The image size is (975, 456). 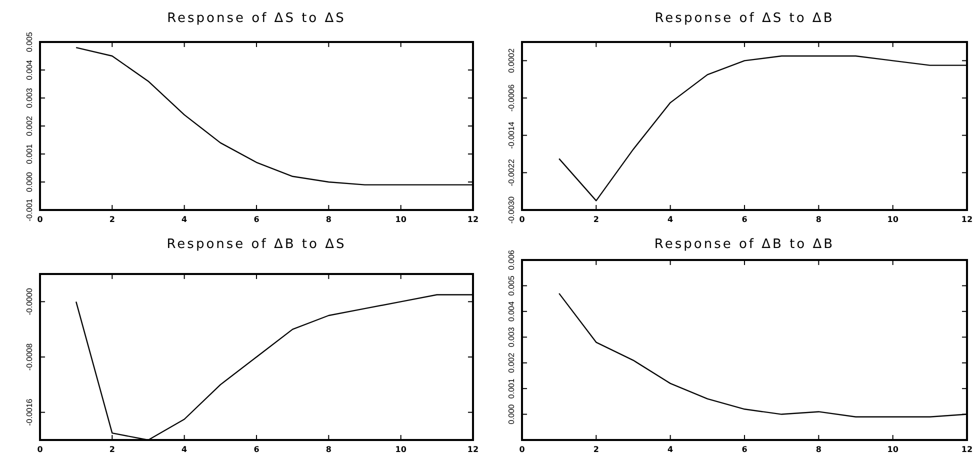 What do you see at coordinates (744, 18) in the screenshot?
I see `chart-title: Response of ΔS to ΔB` at bounding box center [744, 18].